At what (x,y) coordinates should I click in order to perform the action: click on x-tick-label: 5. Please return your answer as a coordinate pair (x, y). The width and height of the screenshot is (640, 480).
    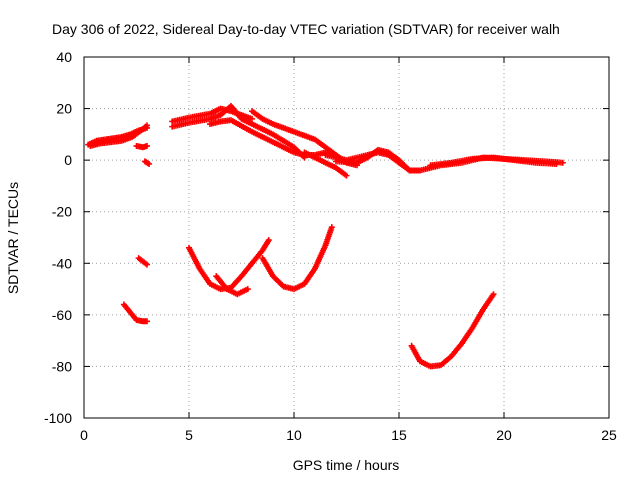
    Looking at the image, I should click on (189, 435).